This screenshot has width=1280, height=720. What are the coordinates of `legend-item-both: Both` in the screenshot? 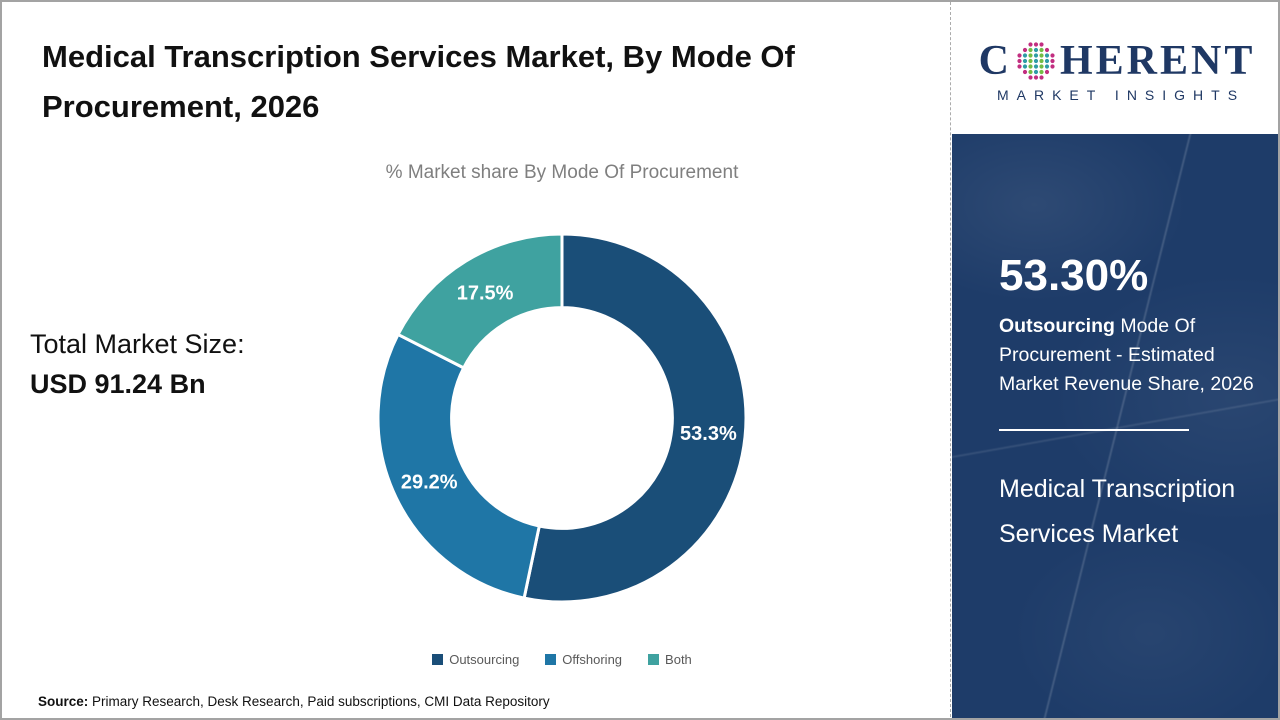 It's located at (670, 659).